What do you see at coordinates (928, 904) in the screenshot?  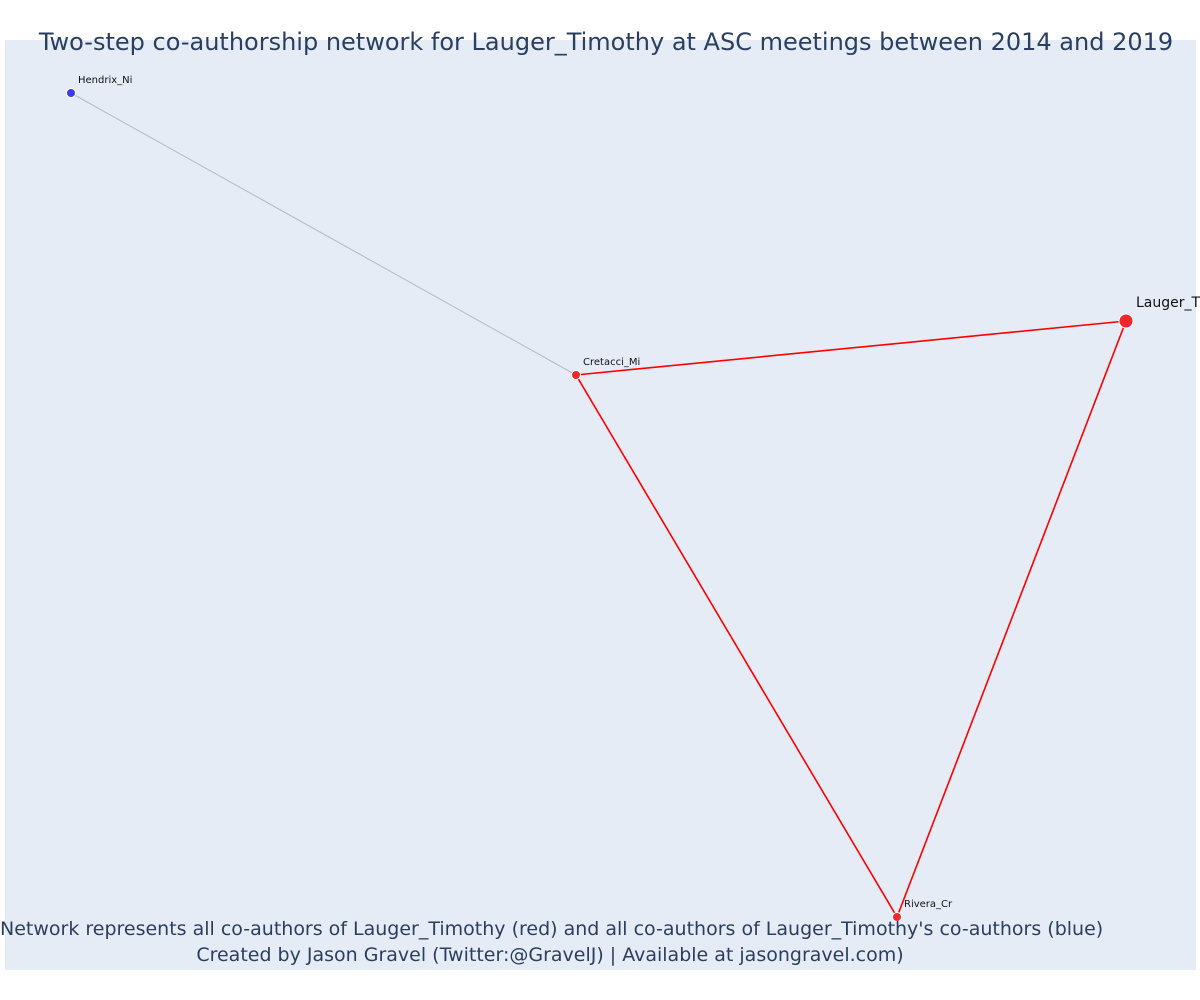 I see `node-label-rivera-cr: Rivera_Cr` at bounding box center [928, 904].